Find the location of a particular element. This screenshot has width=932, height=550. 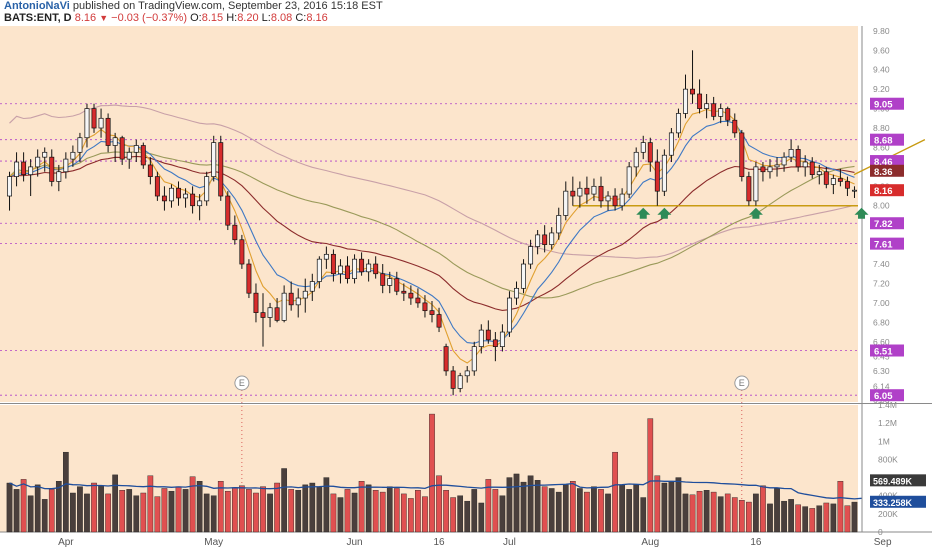

price-level-text: 8.46 is located at coordinates (883, 162).